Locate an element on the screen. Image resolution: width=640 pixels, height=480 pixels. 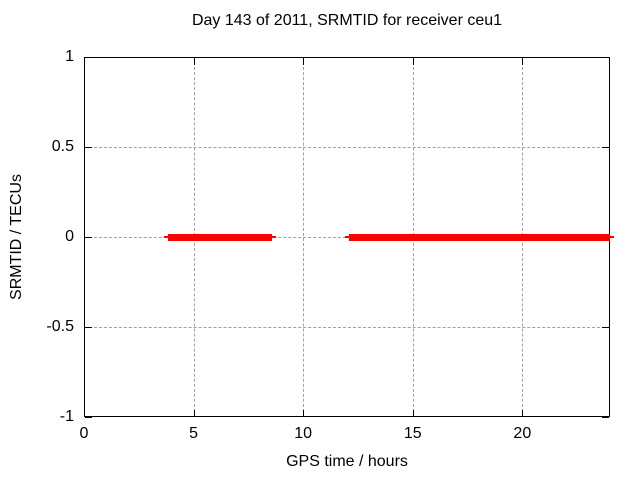
y-tick-mark-right-0.5 is located at coordinates (605, 147).